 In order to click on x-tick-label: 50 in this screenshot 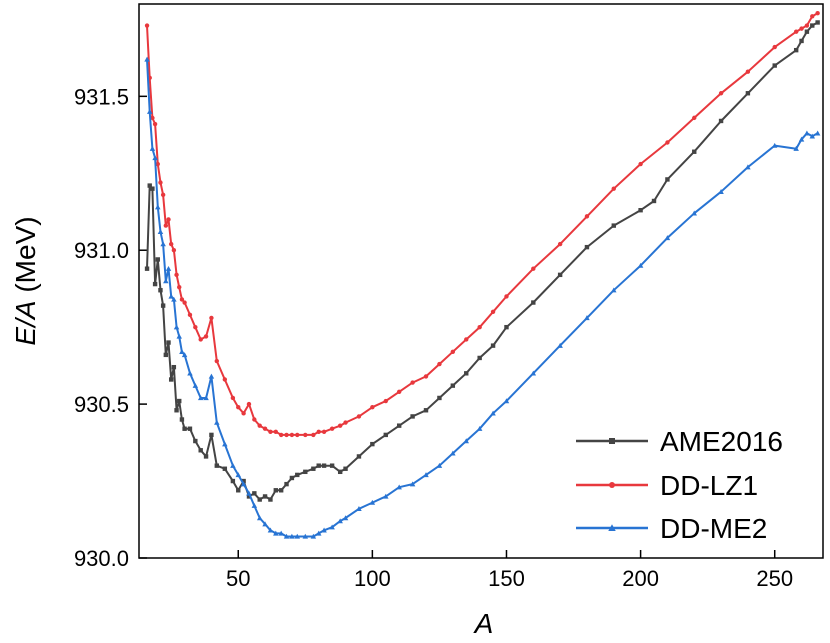, I will do `click(238, 578)`.